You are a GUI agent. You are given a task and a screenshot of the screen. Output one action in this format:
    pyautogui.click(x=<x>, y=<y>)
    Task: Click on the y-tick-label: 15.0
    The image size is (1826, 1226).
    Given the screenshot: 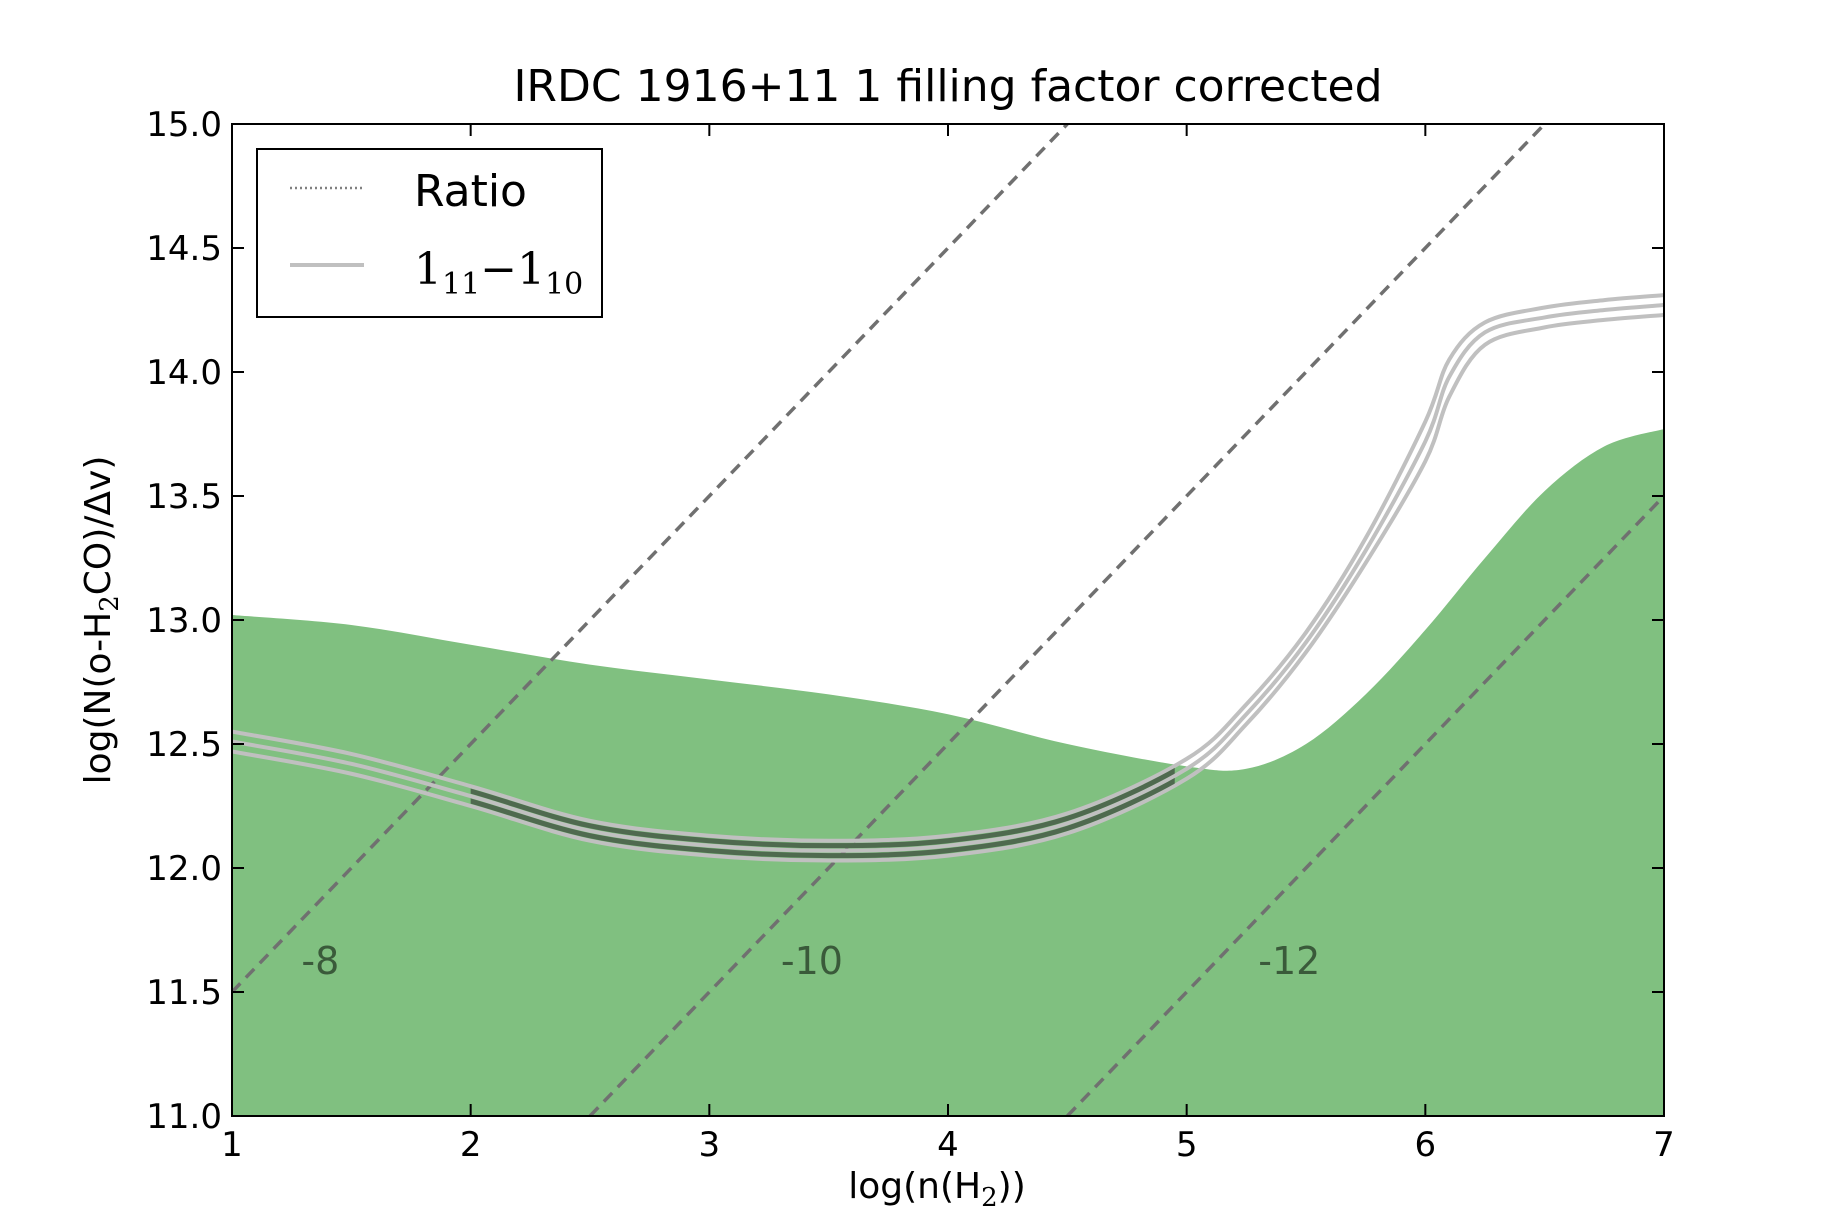 What is the action you would take?
    pyautogui.click(x=184, y=125)
    